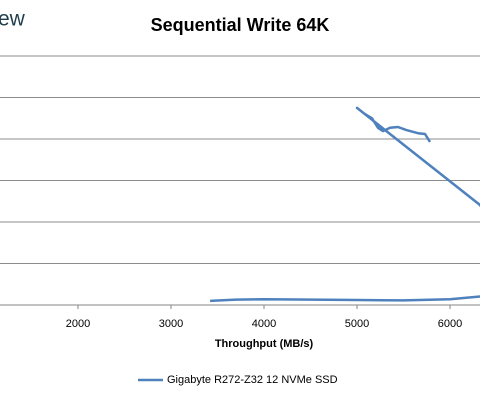 This screenshot has width=480, height=401. What do you see at coordinates (240, 25) in the screenshot?
I see `chart-title: Sequential Write 64K` at bounding box center [240, 25].